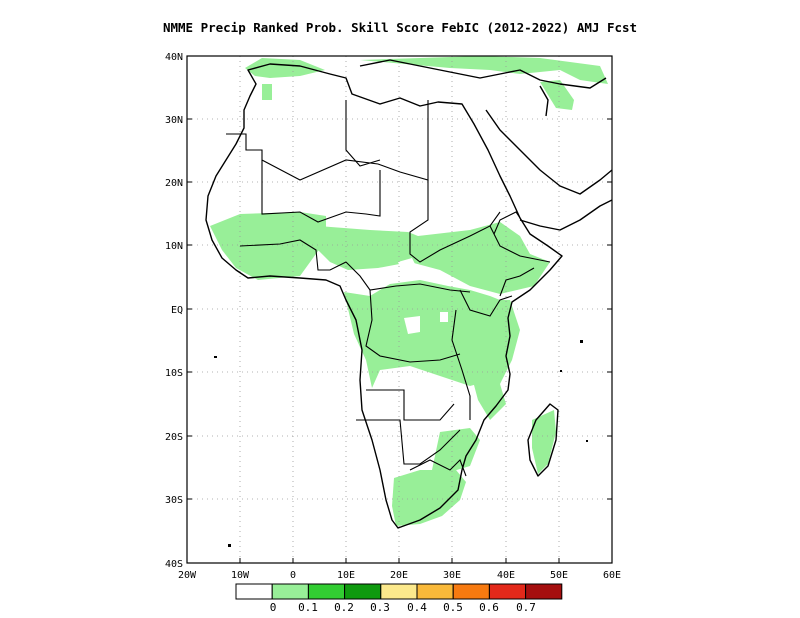 This screenshot has width=800, height=618. Describe the element at coordinates (417, 607) in the screenshot. I see `colorbar-label: 0.4` at that location.